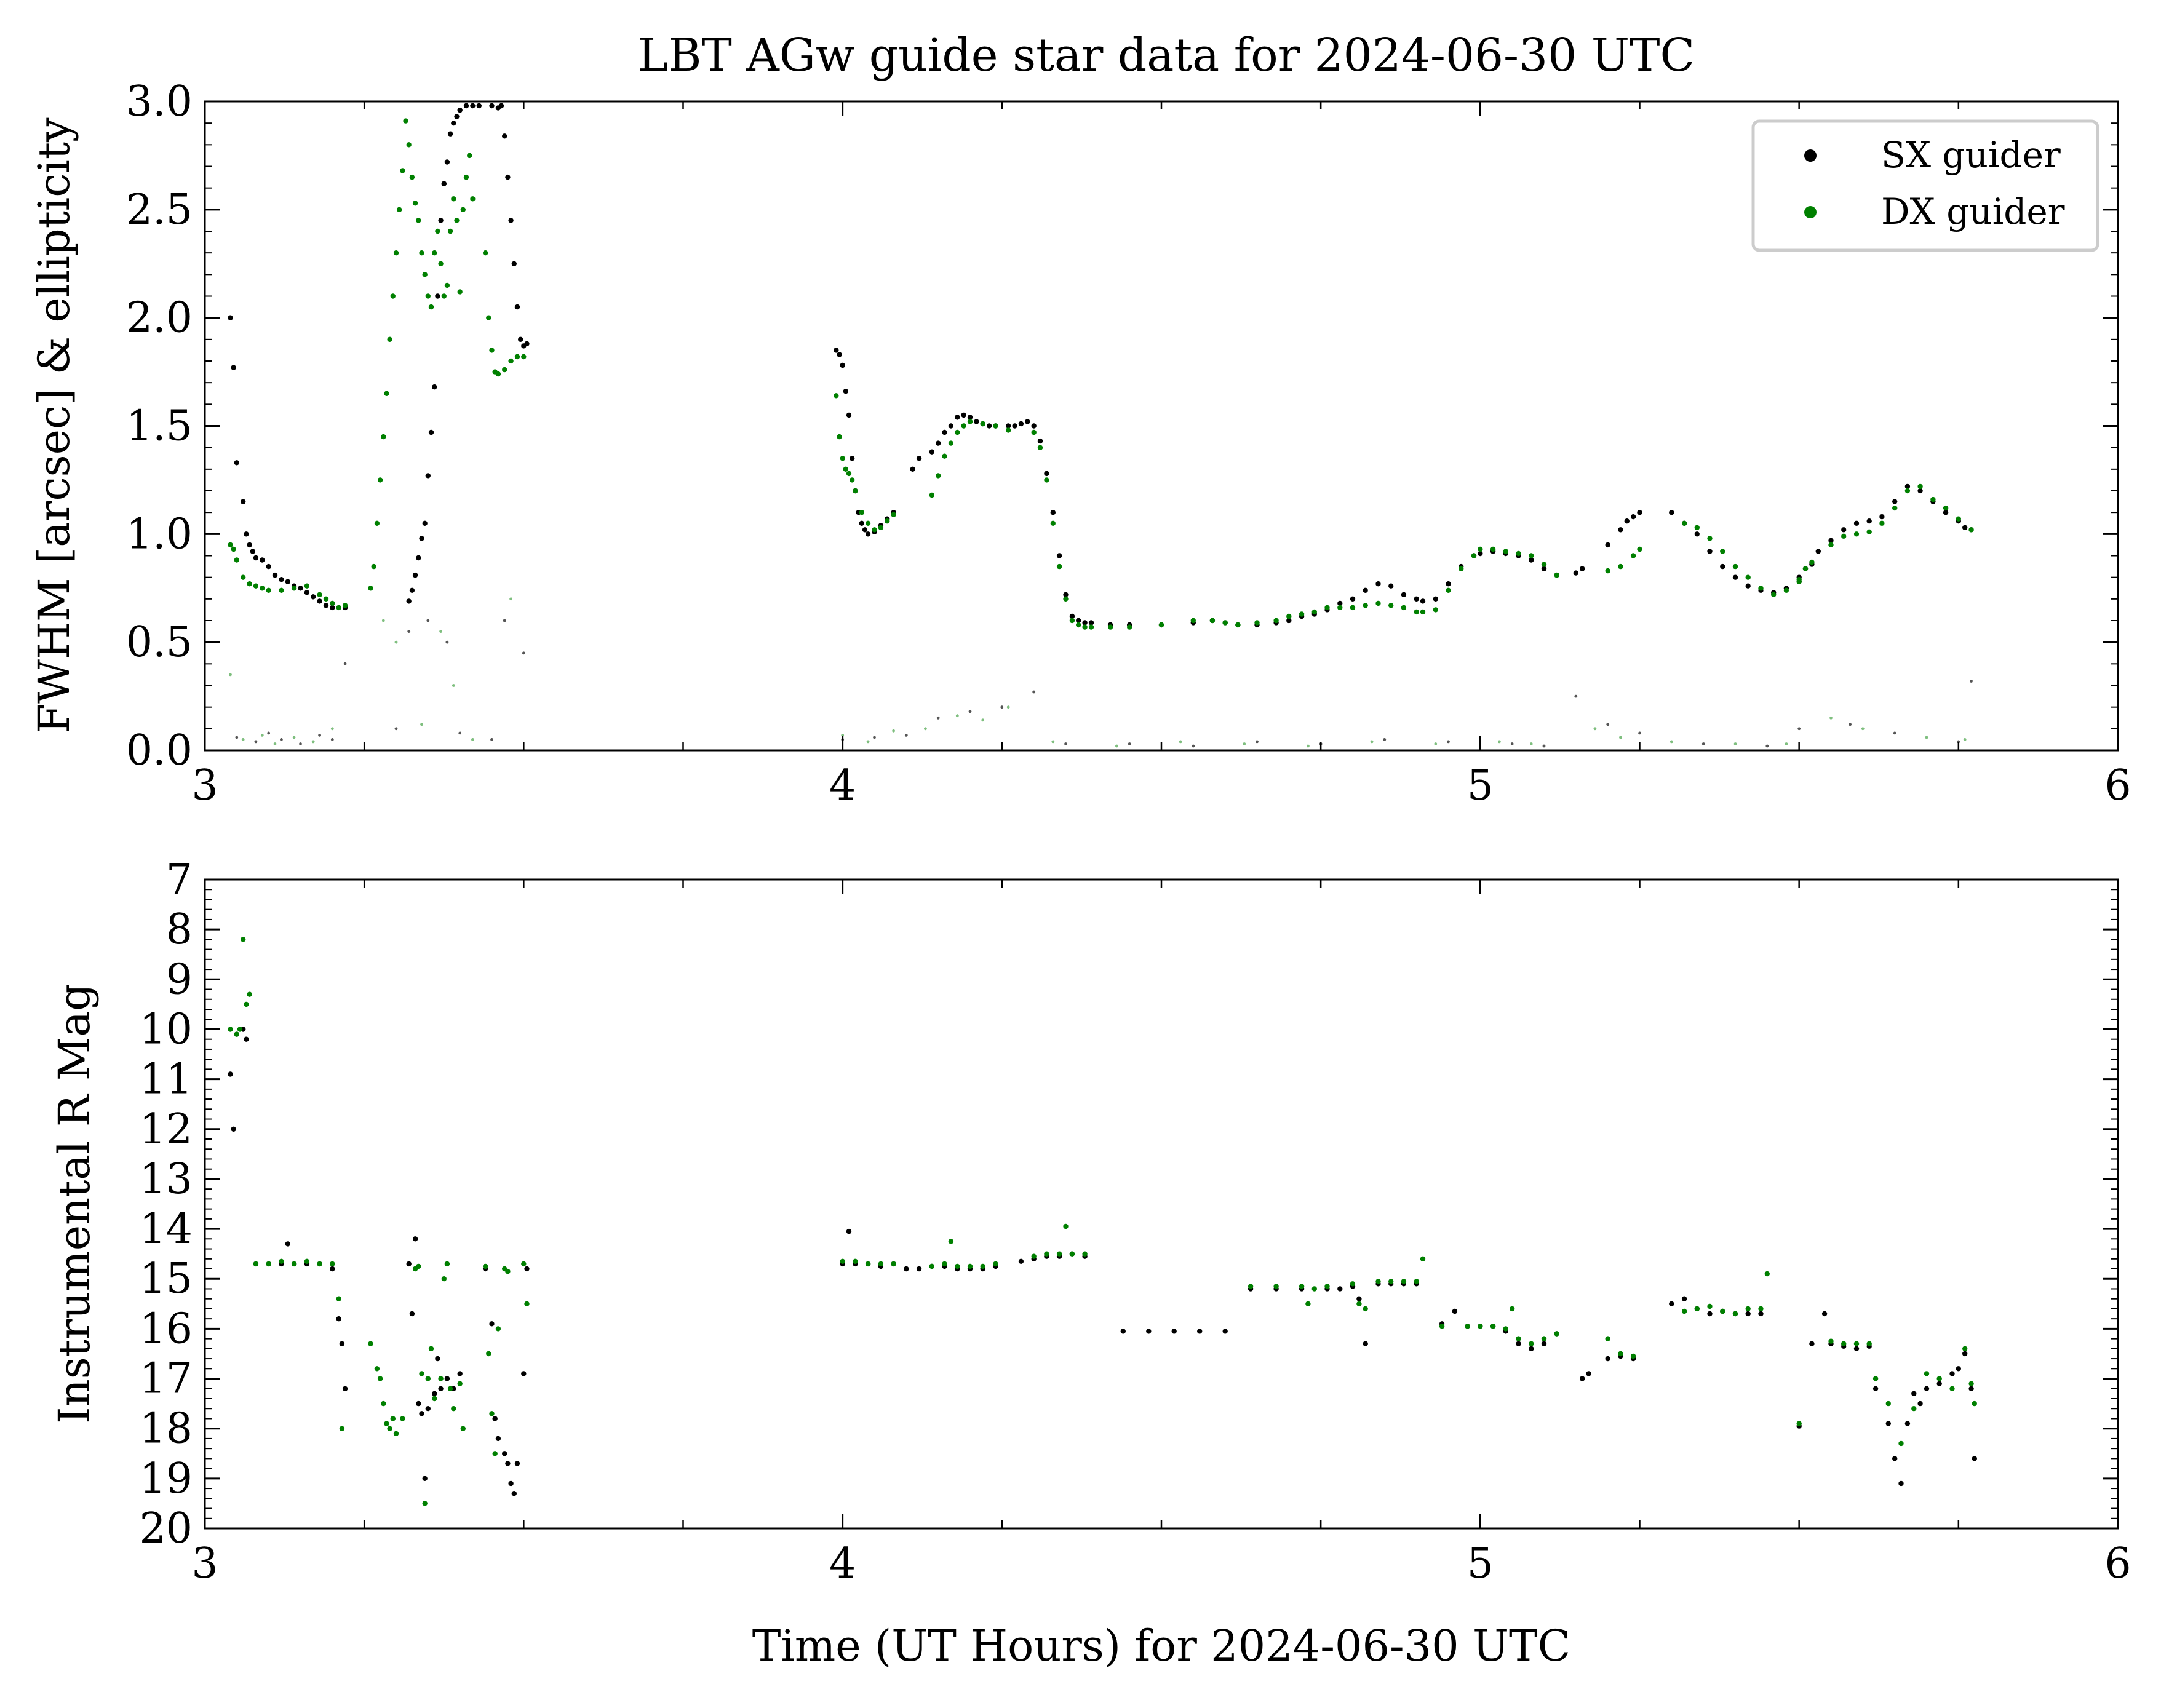 The width and height of the screenshot is (2161, 1708). What do you see at coordinates (166, 1279) in the screenshot?
I see `magnitude-y-tick-label: 15` at bounding box center [166, 1279].